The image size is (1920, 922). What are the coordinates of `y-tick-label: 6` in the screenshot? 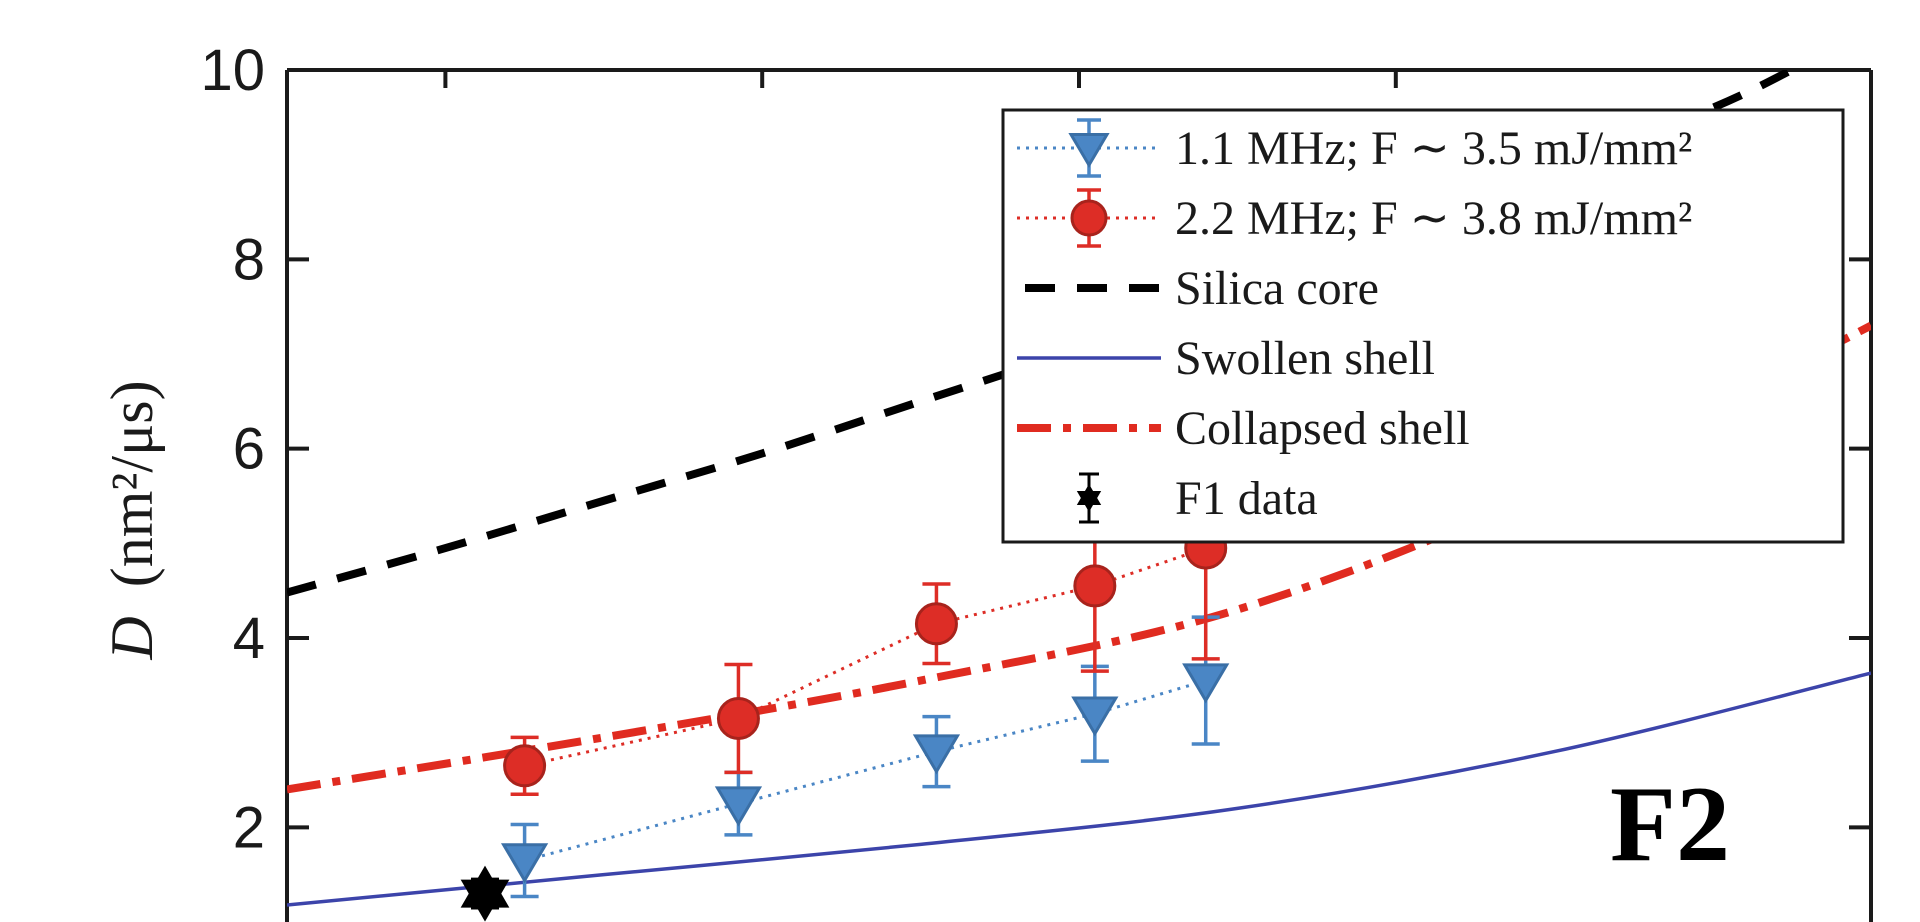 It's located at (249, 449).